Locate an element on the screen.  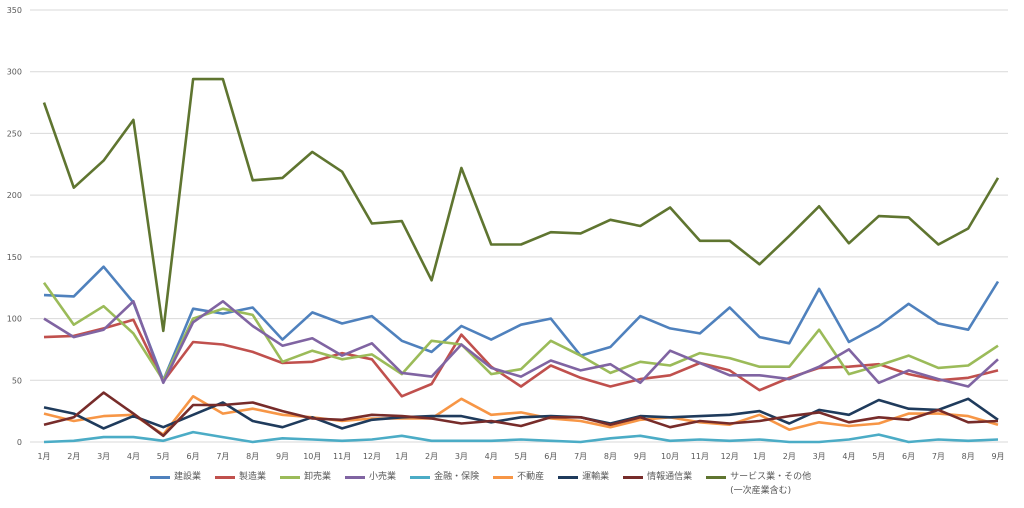
legend-label: 小売業 is located at coordinates (382, 477).